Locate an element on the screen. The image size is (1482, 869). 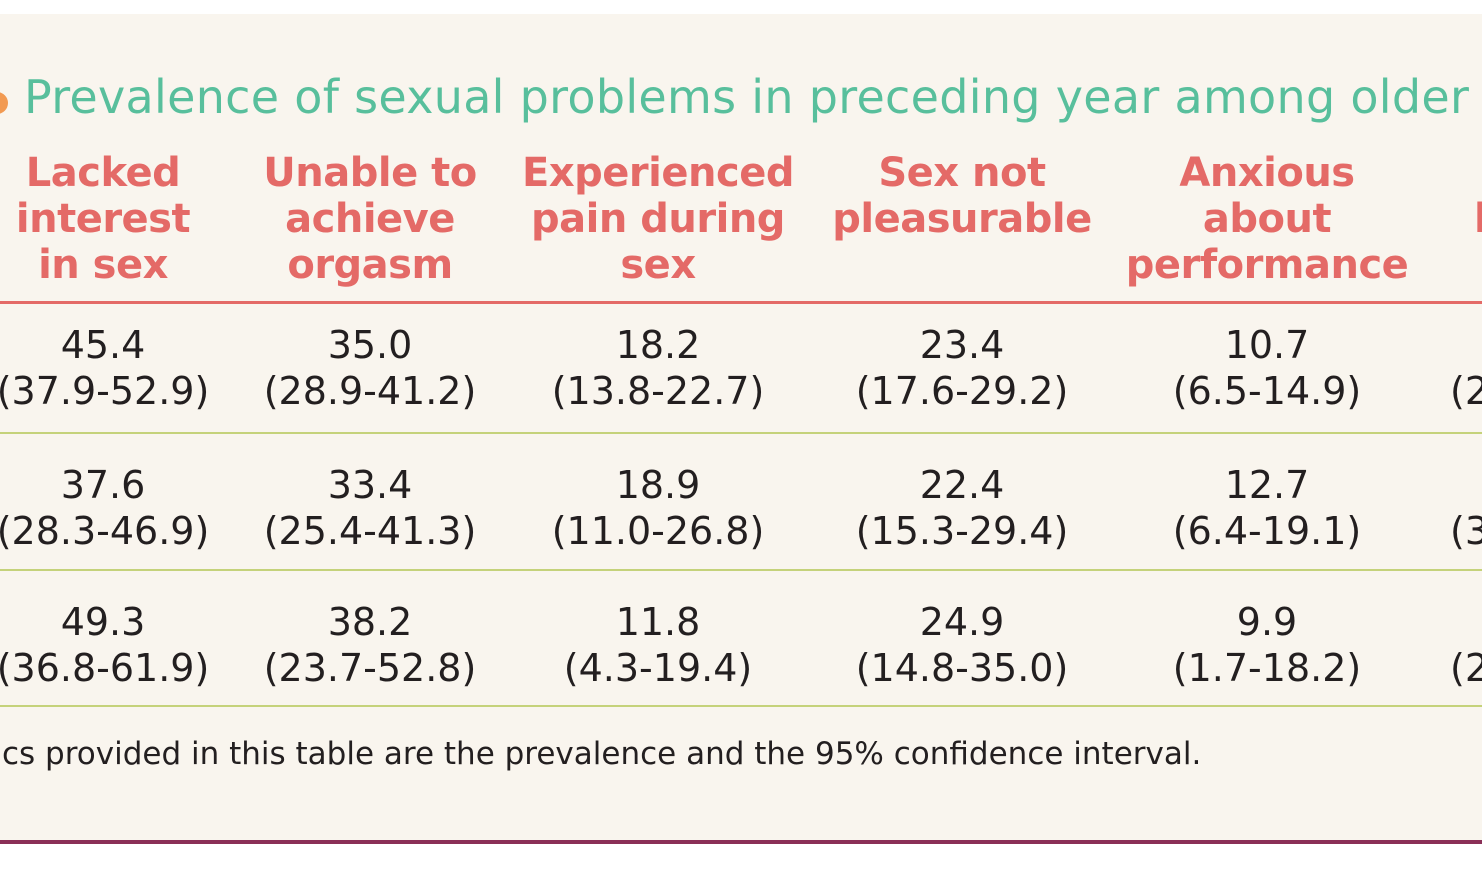
column-header-lacked-interest: Lacked interest in sex is located at coordinates (103, 219).